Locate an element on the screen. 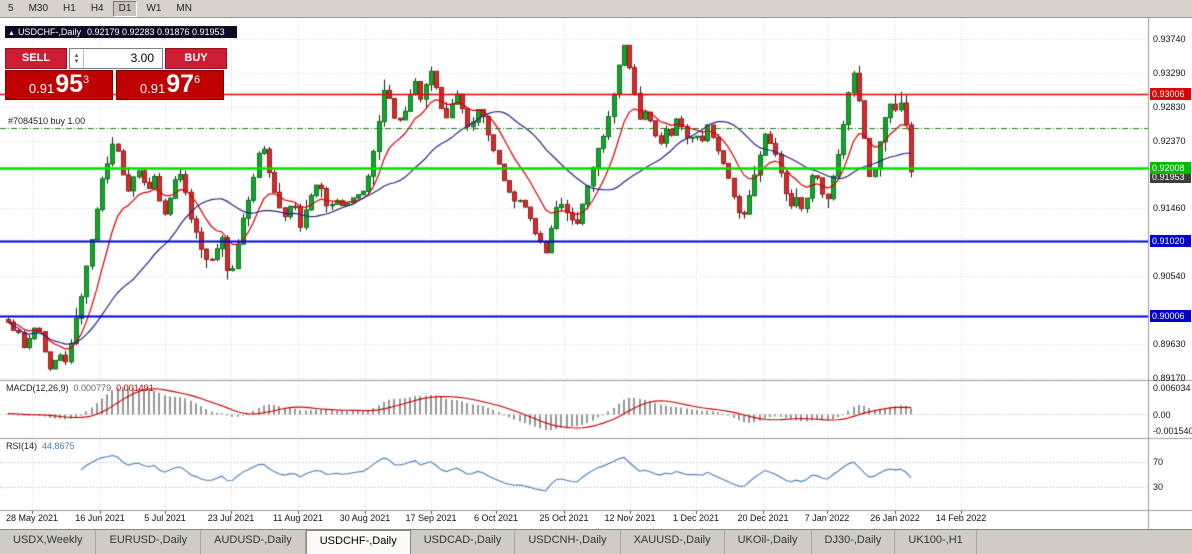  macd-value-1: 0.000779 is located at coordinates (92, 388).